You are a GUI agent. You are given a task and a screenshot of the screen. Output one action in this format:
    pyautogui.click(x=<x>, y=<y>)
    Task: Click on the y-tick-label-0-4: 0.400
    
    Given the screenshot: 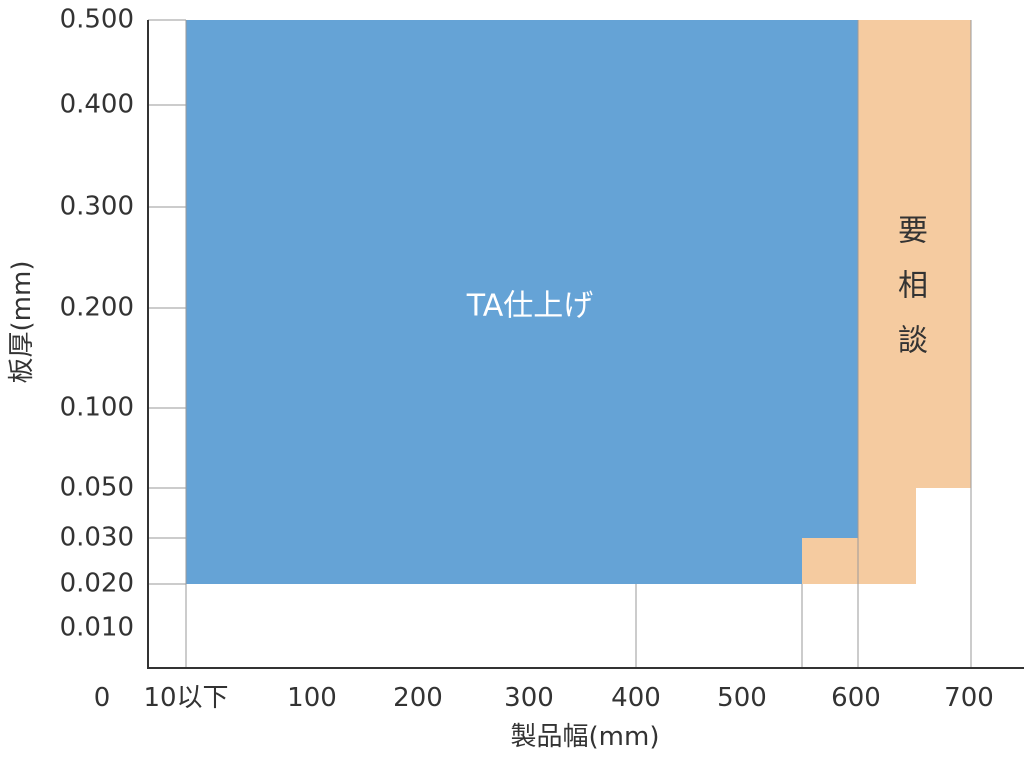 What is the action you would take?
    pyautogui.click(x=97, y=105)
    